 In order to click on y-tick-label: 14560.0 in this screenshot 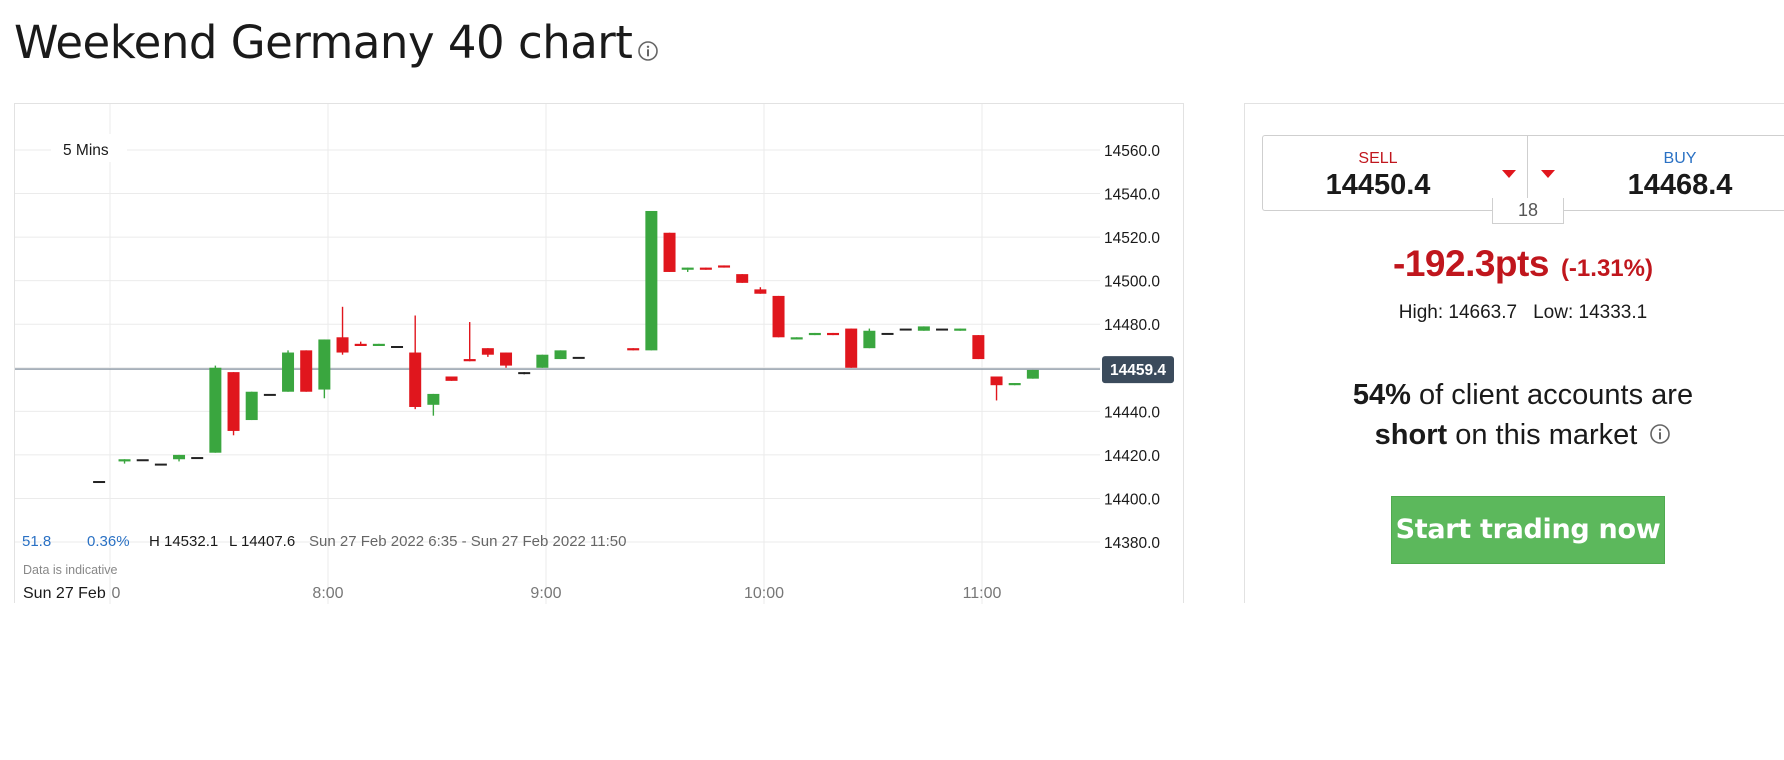, I will do `click(1132, 151)`.